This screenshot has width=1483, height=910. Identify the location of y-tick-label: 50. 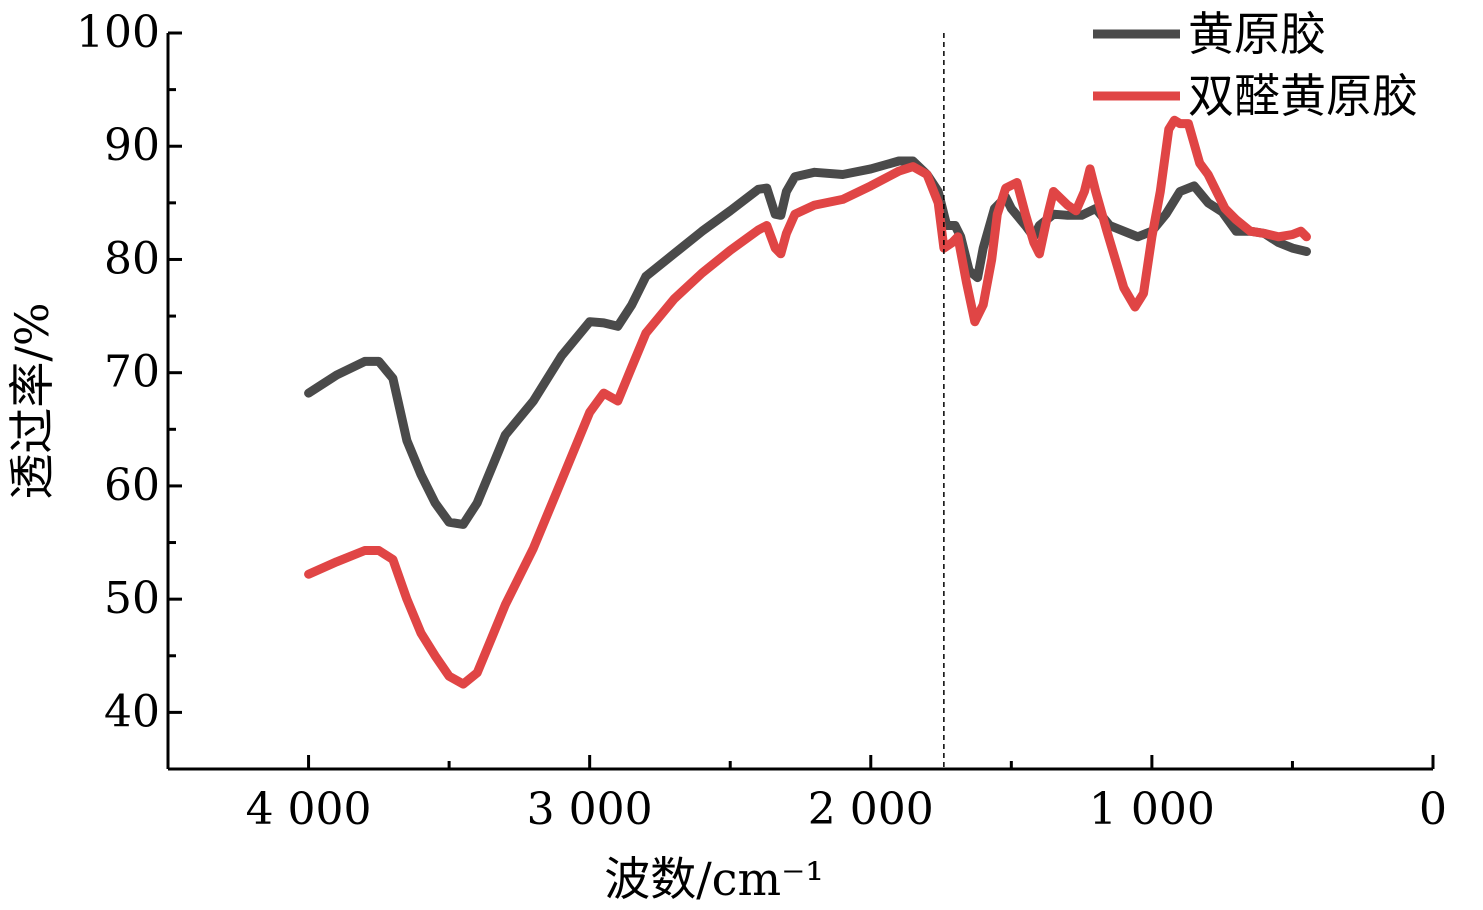
(132, 598).